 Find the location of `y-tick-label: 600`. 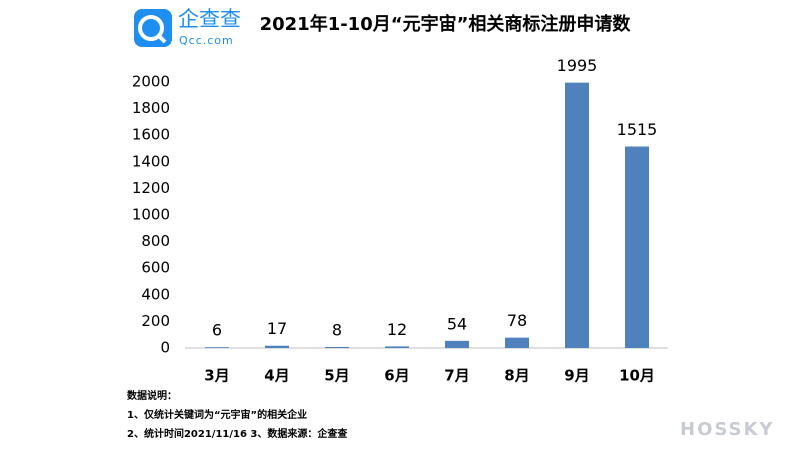

y-tick-label: 600 is located at coordinates (155, 268).